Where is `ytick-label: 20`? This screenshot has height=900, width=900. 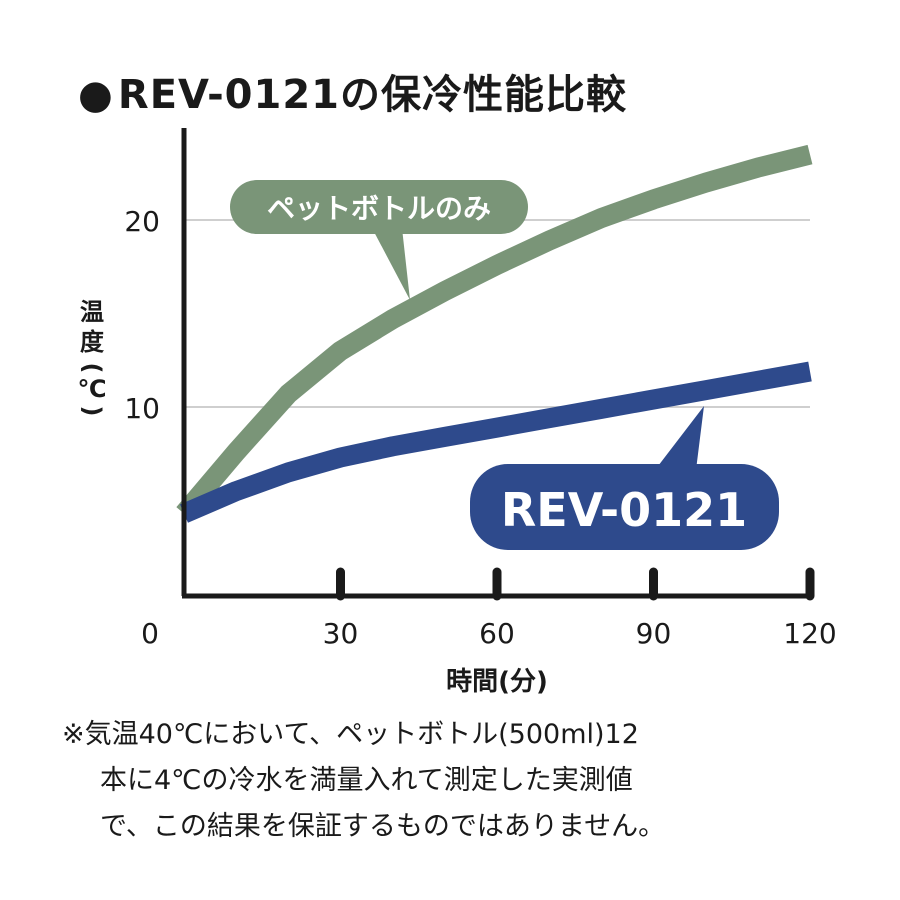 ytick-label: 20 is located at coordinates (142, 221).